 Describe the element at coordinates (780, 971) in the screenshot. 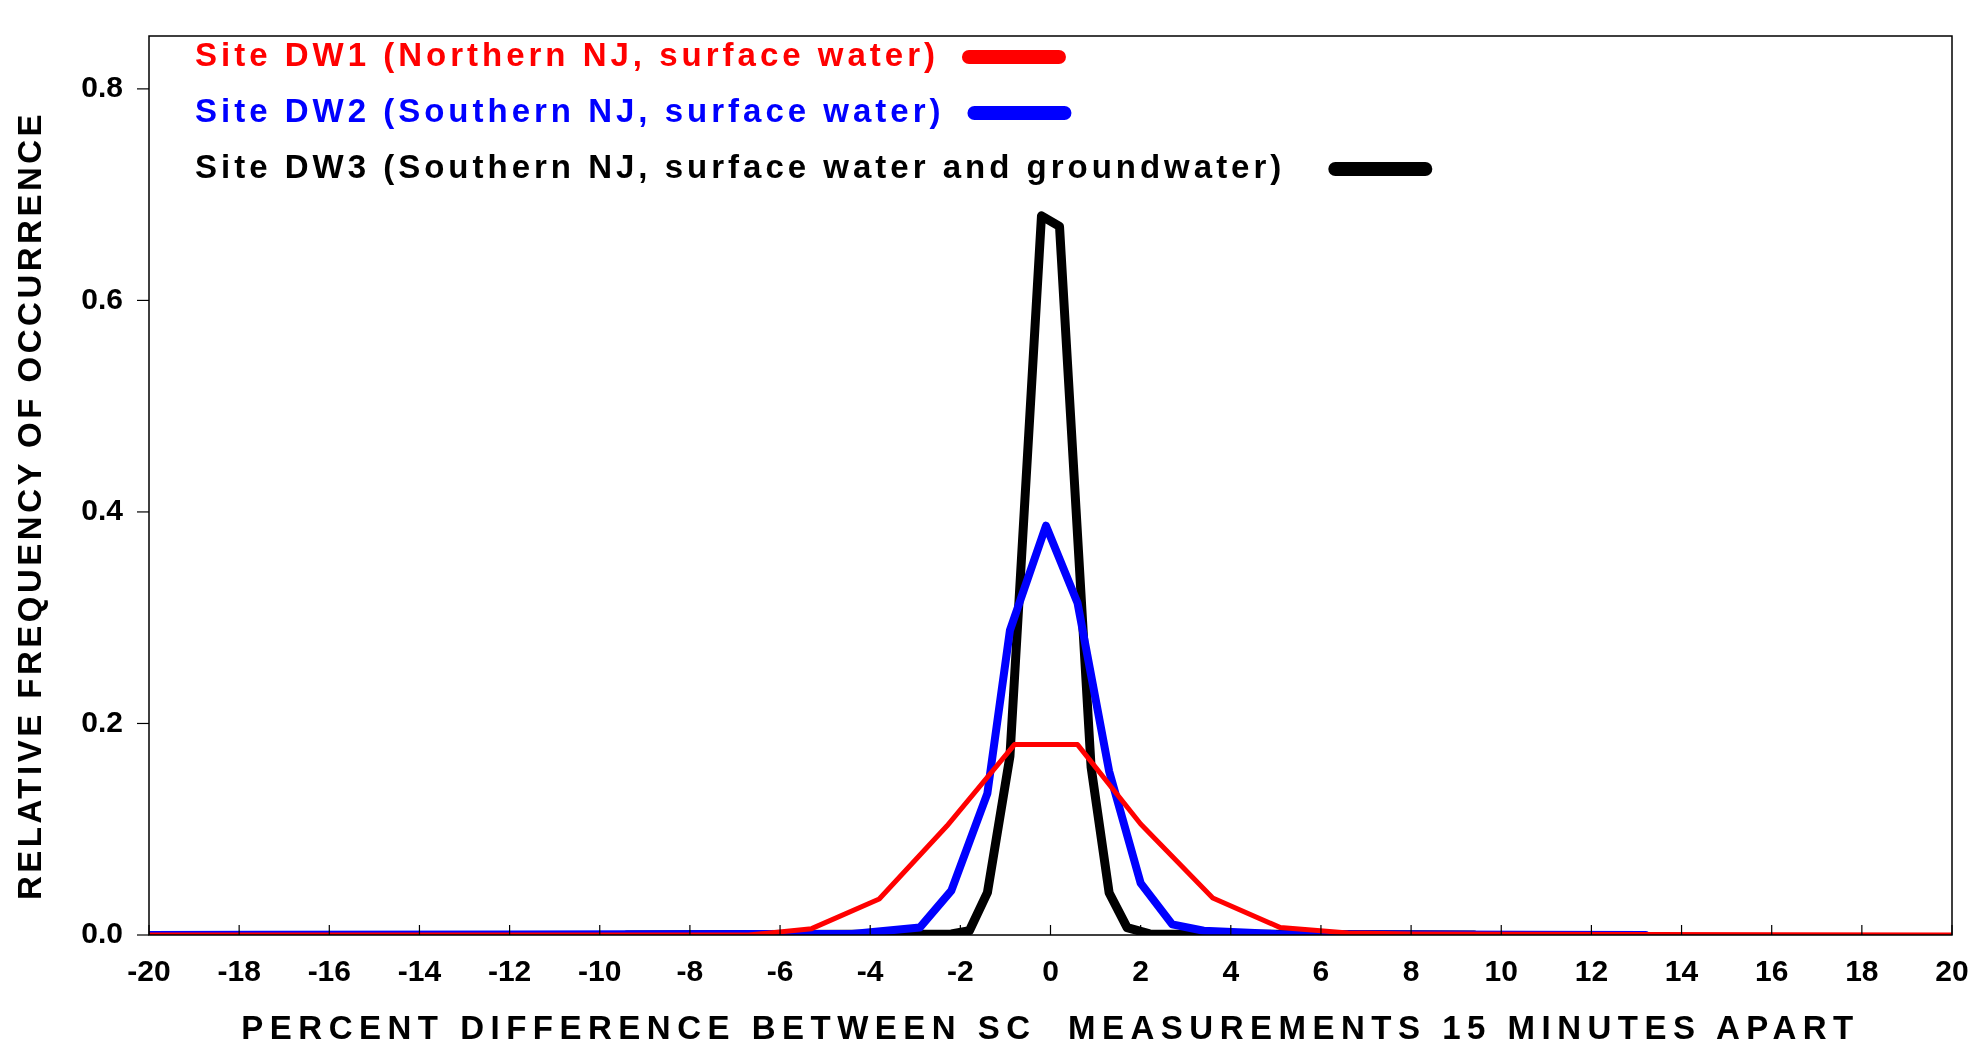

I see `x-tick-label: -6` at that location.